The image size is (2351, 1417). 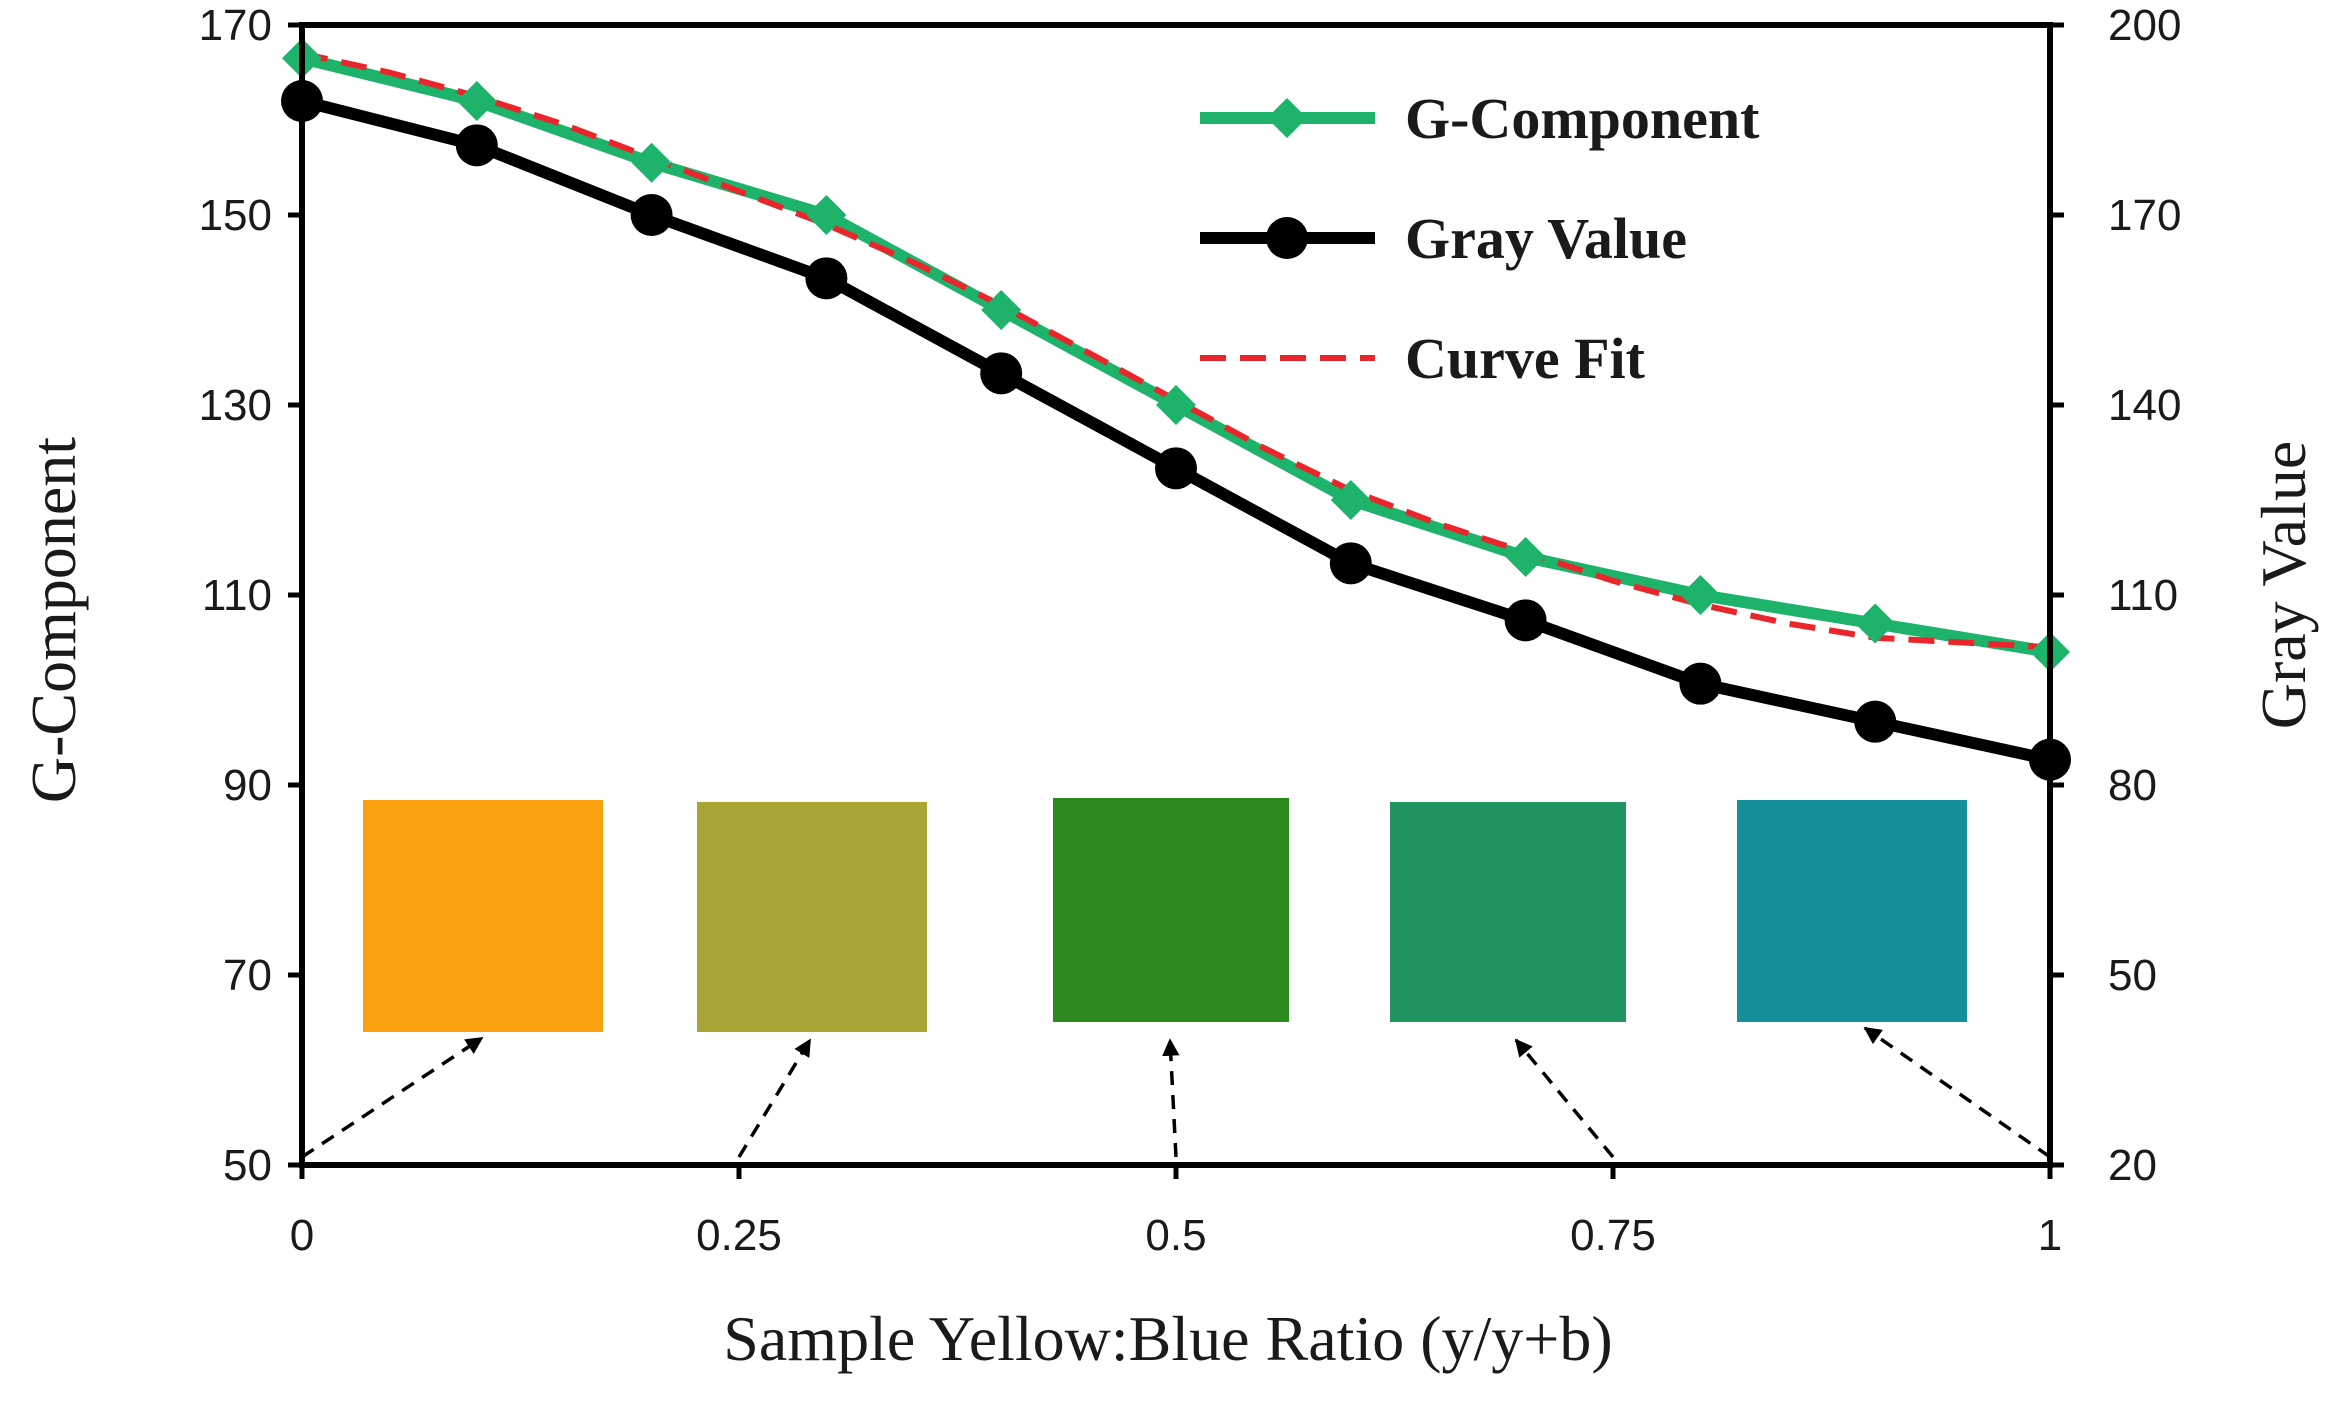 I want to click on y-tick-label: 150, so click(x=235, y=215).